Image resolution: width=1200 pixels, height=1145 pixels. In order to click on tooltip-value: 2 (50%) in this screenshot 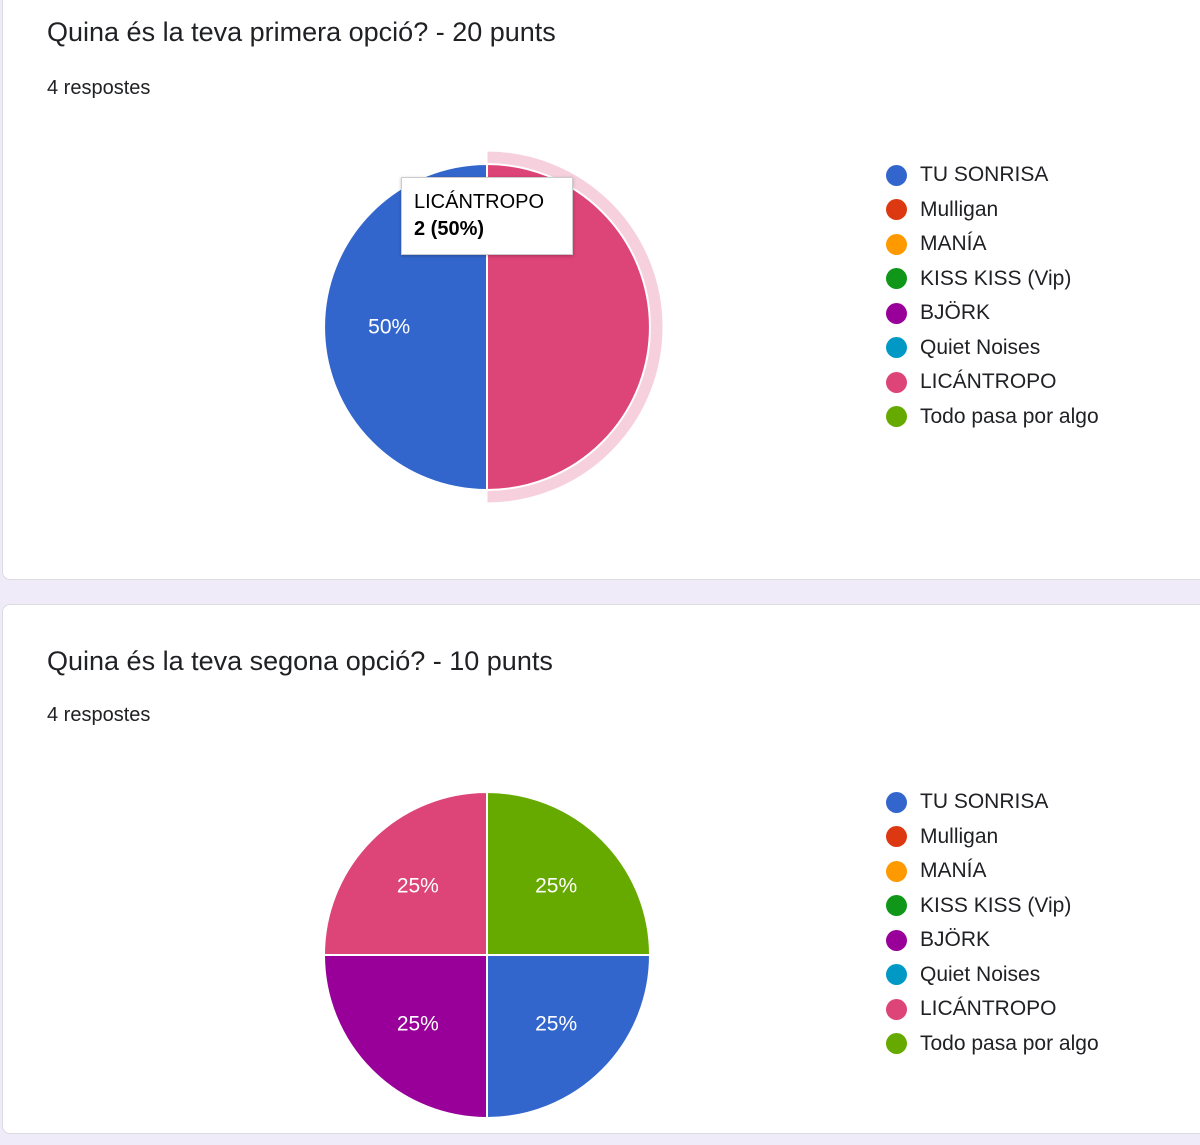, I will do `click(449, 229)`.